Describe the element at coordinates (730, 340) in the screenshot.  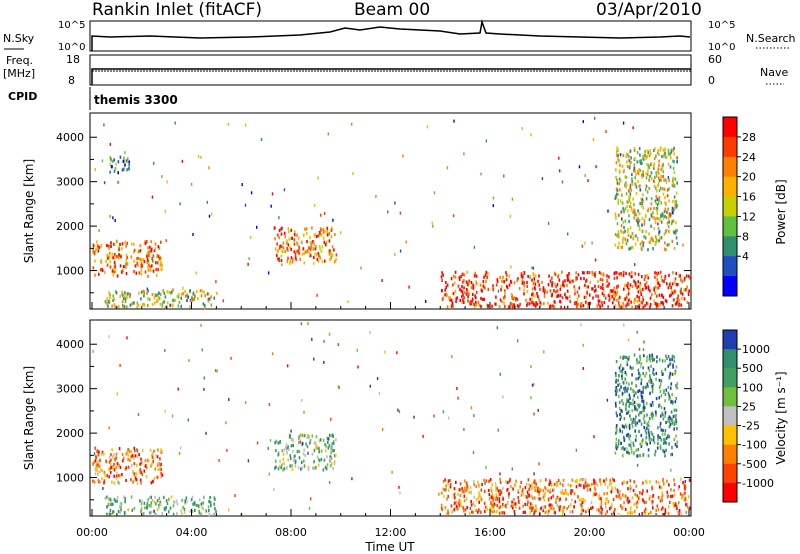
I see `colorbar-swatch` at that location.